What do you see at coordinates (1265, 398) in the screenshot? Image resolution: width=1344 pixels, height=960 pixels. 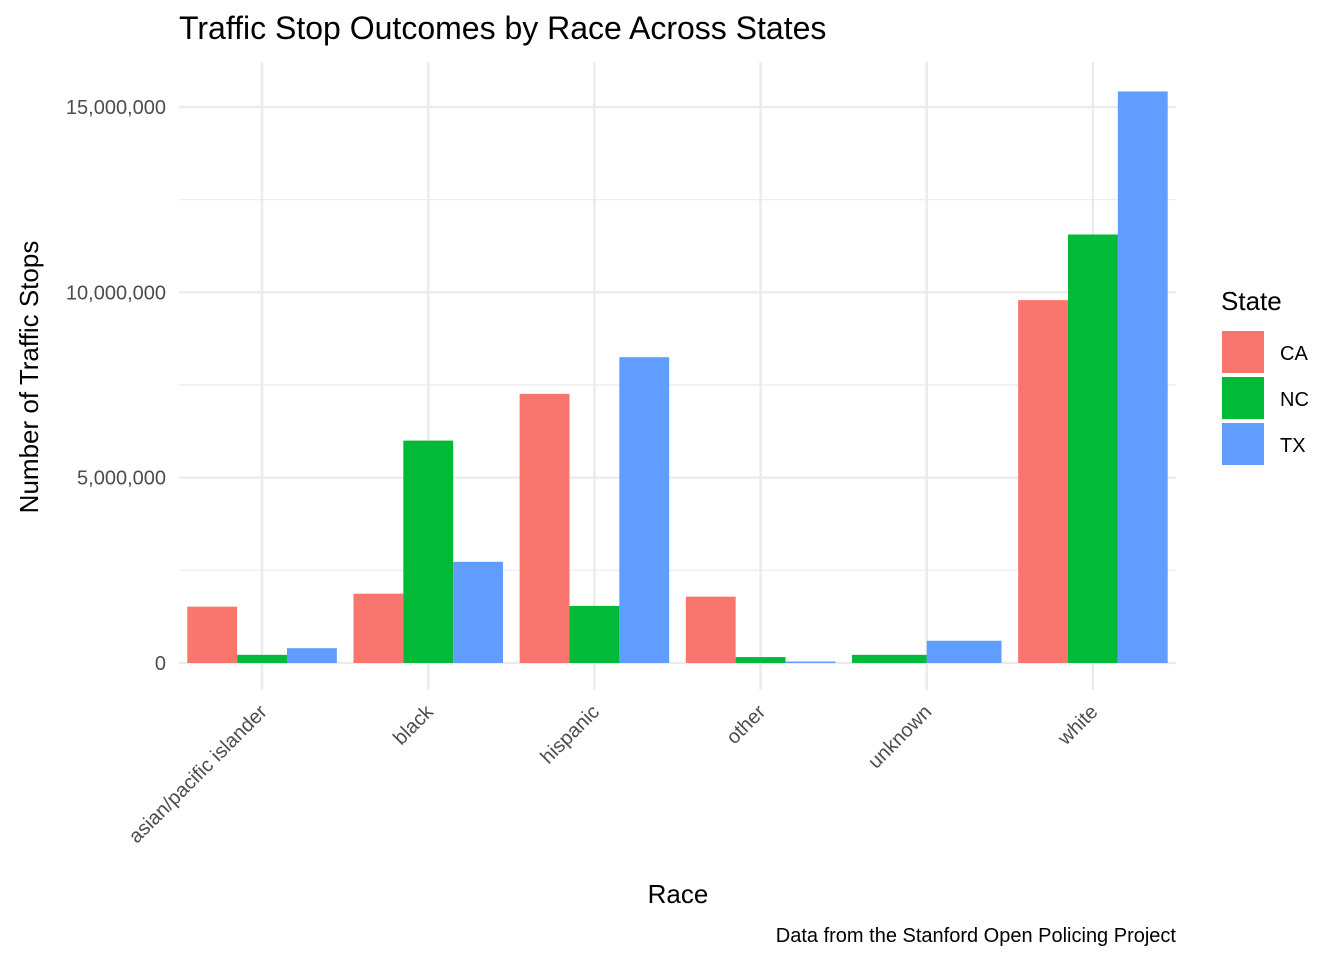 I see `legend-items: CA NC TX` at bounding box center [1265, 398].